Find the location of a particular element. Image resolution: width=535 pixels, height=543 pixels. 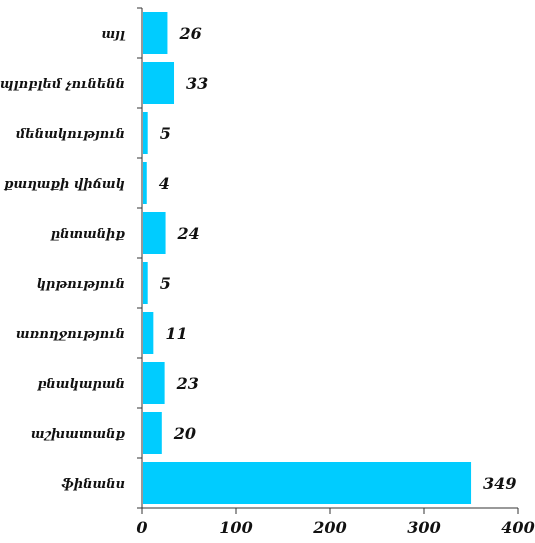

category-label: քաղաքի վիճակ is located at coordinates (64, 184).